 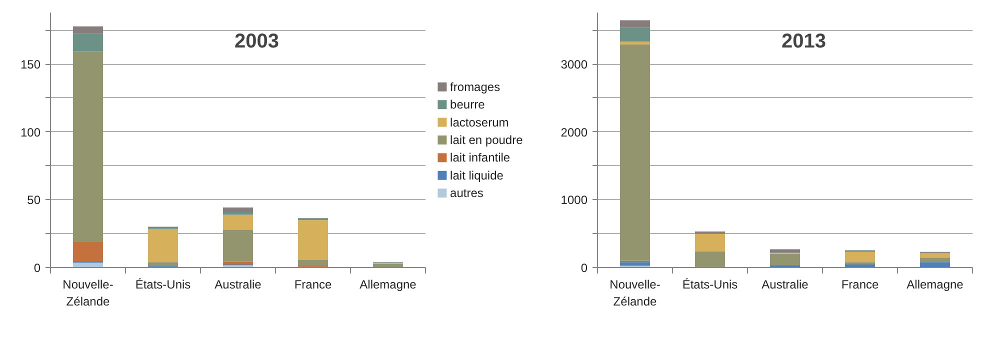 What do you see at coordinates (574, 65) in the screenshot?
I see `y-tick-label: 3000` at bounding box center [574, 65].